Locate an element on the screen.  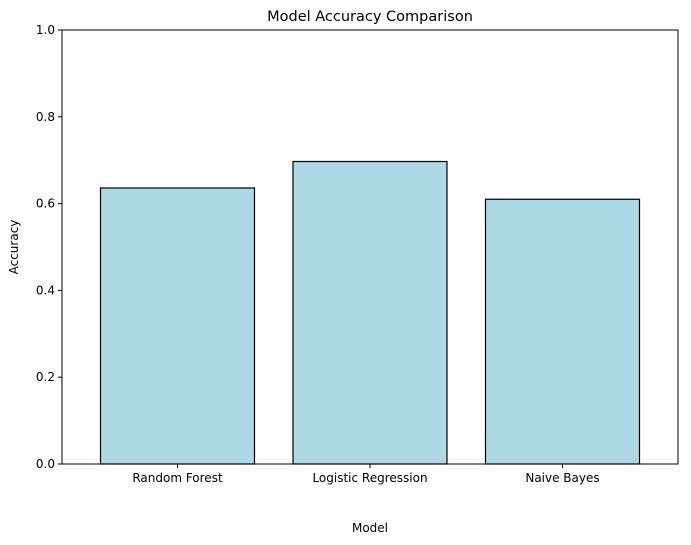
bar-naive-bayes is located at coordinates (562, 331).